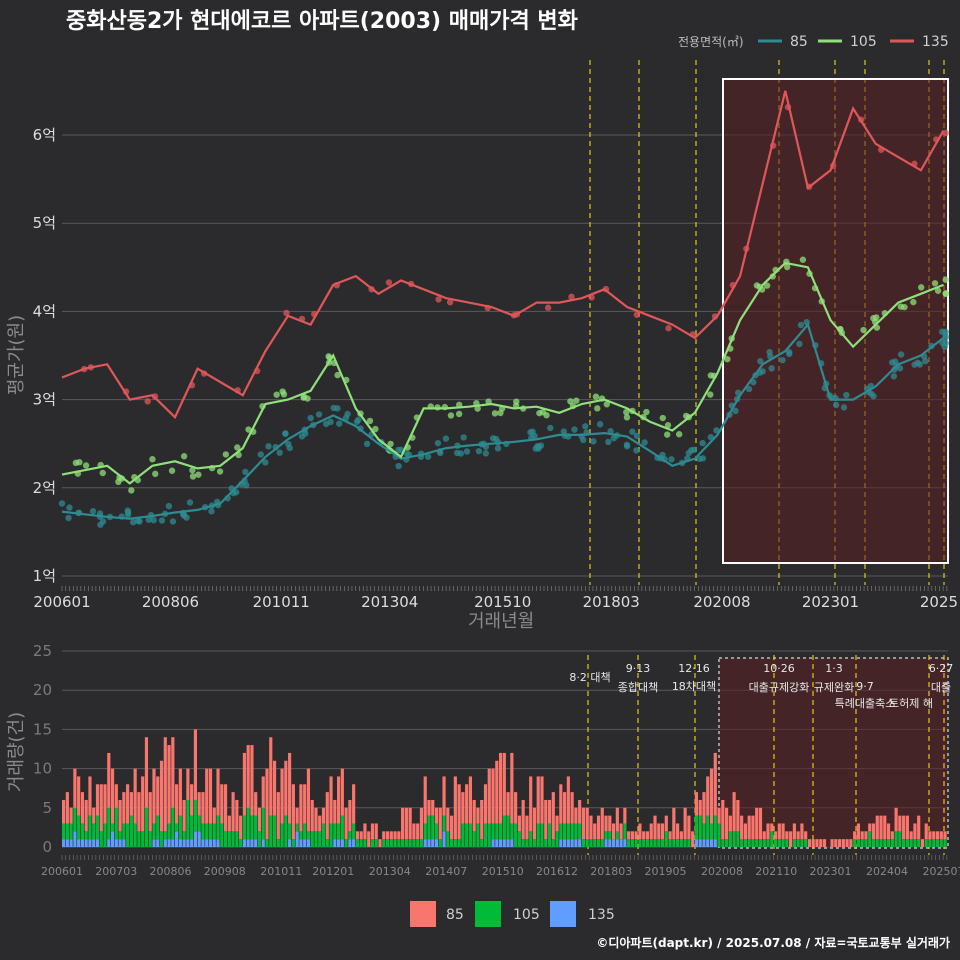 The height and width of the screenshot is (960, 960). I want to click on volume-x-tick-label: 201304, so click(390, 871).